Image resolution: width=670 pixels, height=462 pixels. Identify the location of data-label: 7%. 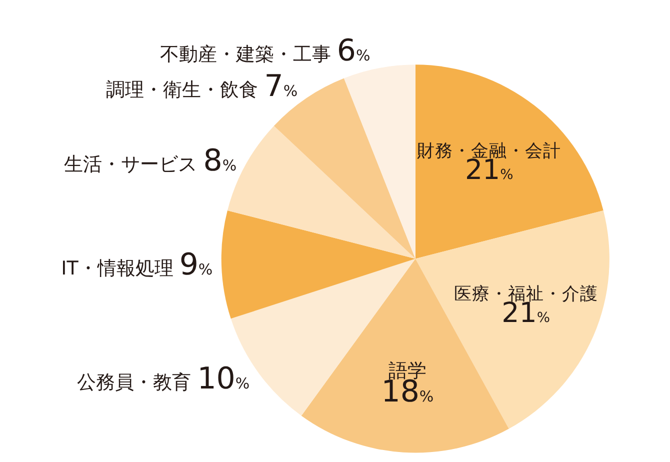
(281, 86).